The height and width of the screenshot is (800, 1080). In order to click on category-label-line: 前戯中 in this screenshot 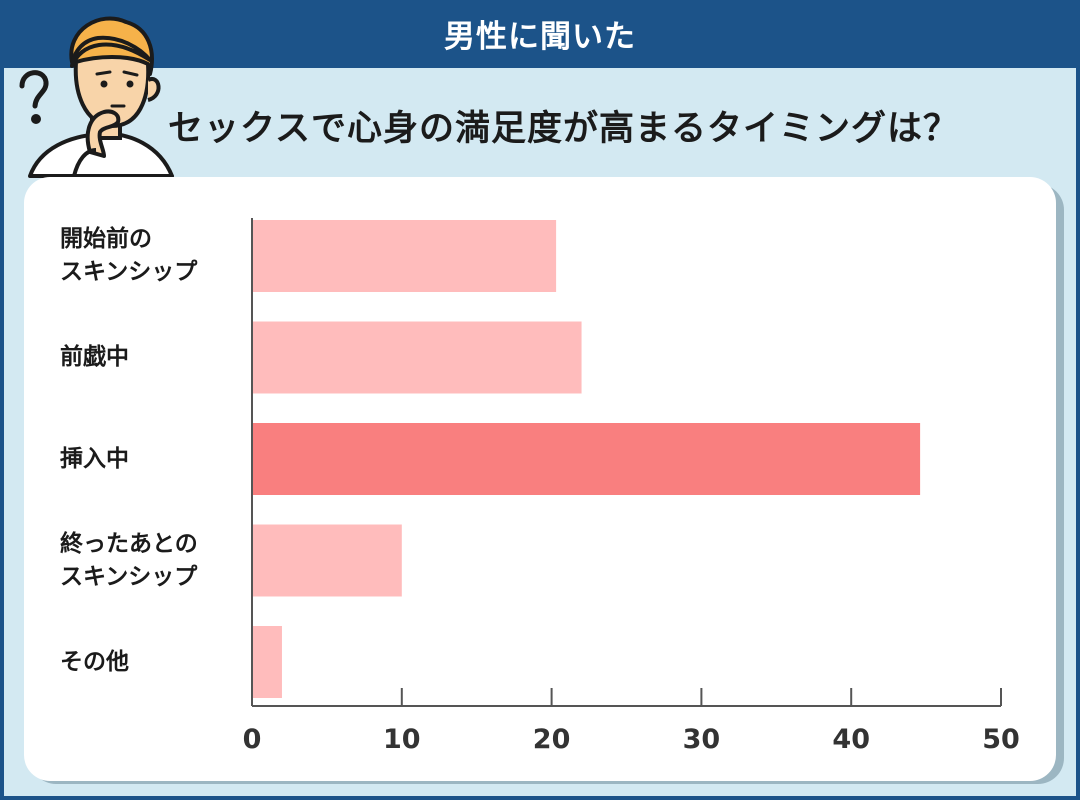, I will do `click(94, 357)`.